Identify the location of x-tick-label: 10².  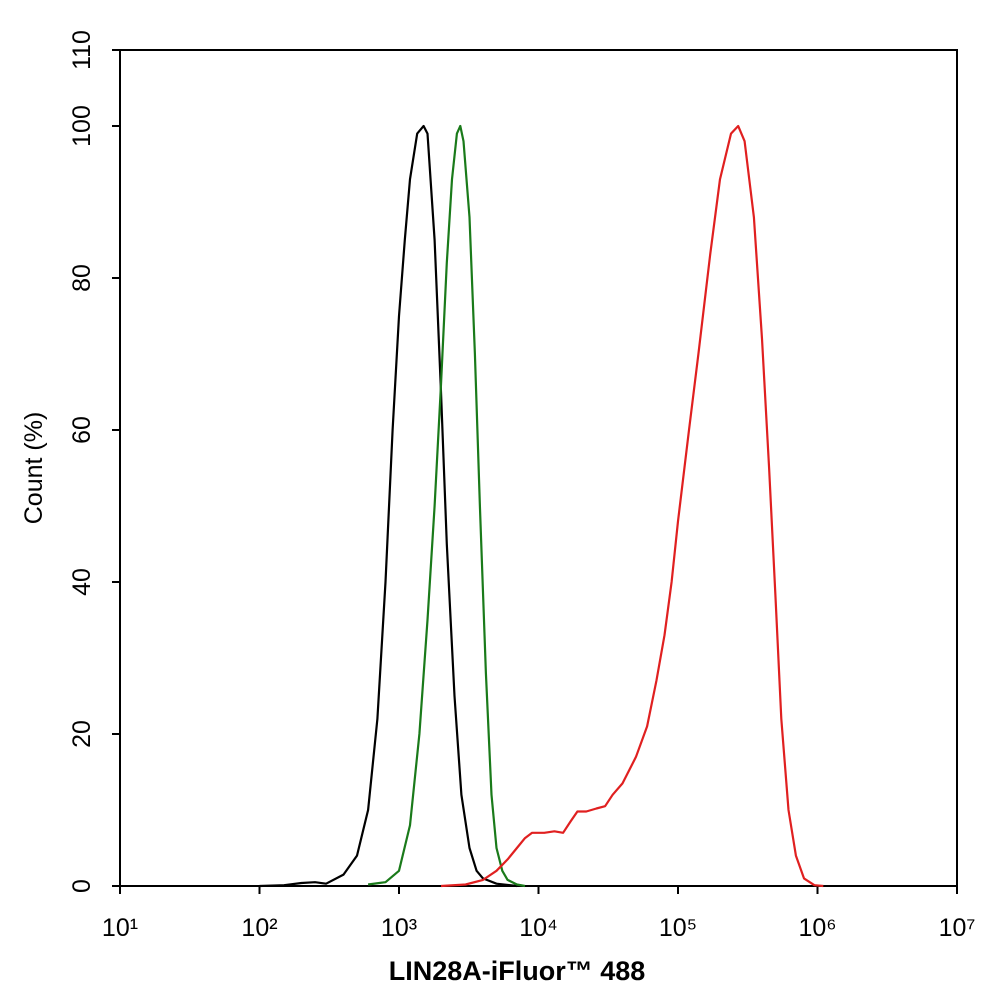
(259, 928).